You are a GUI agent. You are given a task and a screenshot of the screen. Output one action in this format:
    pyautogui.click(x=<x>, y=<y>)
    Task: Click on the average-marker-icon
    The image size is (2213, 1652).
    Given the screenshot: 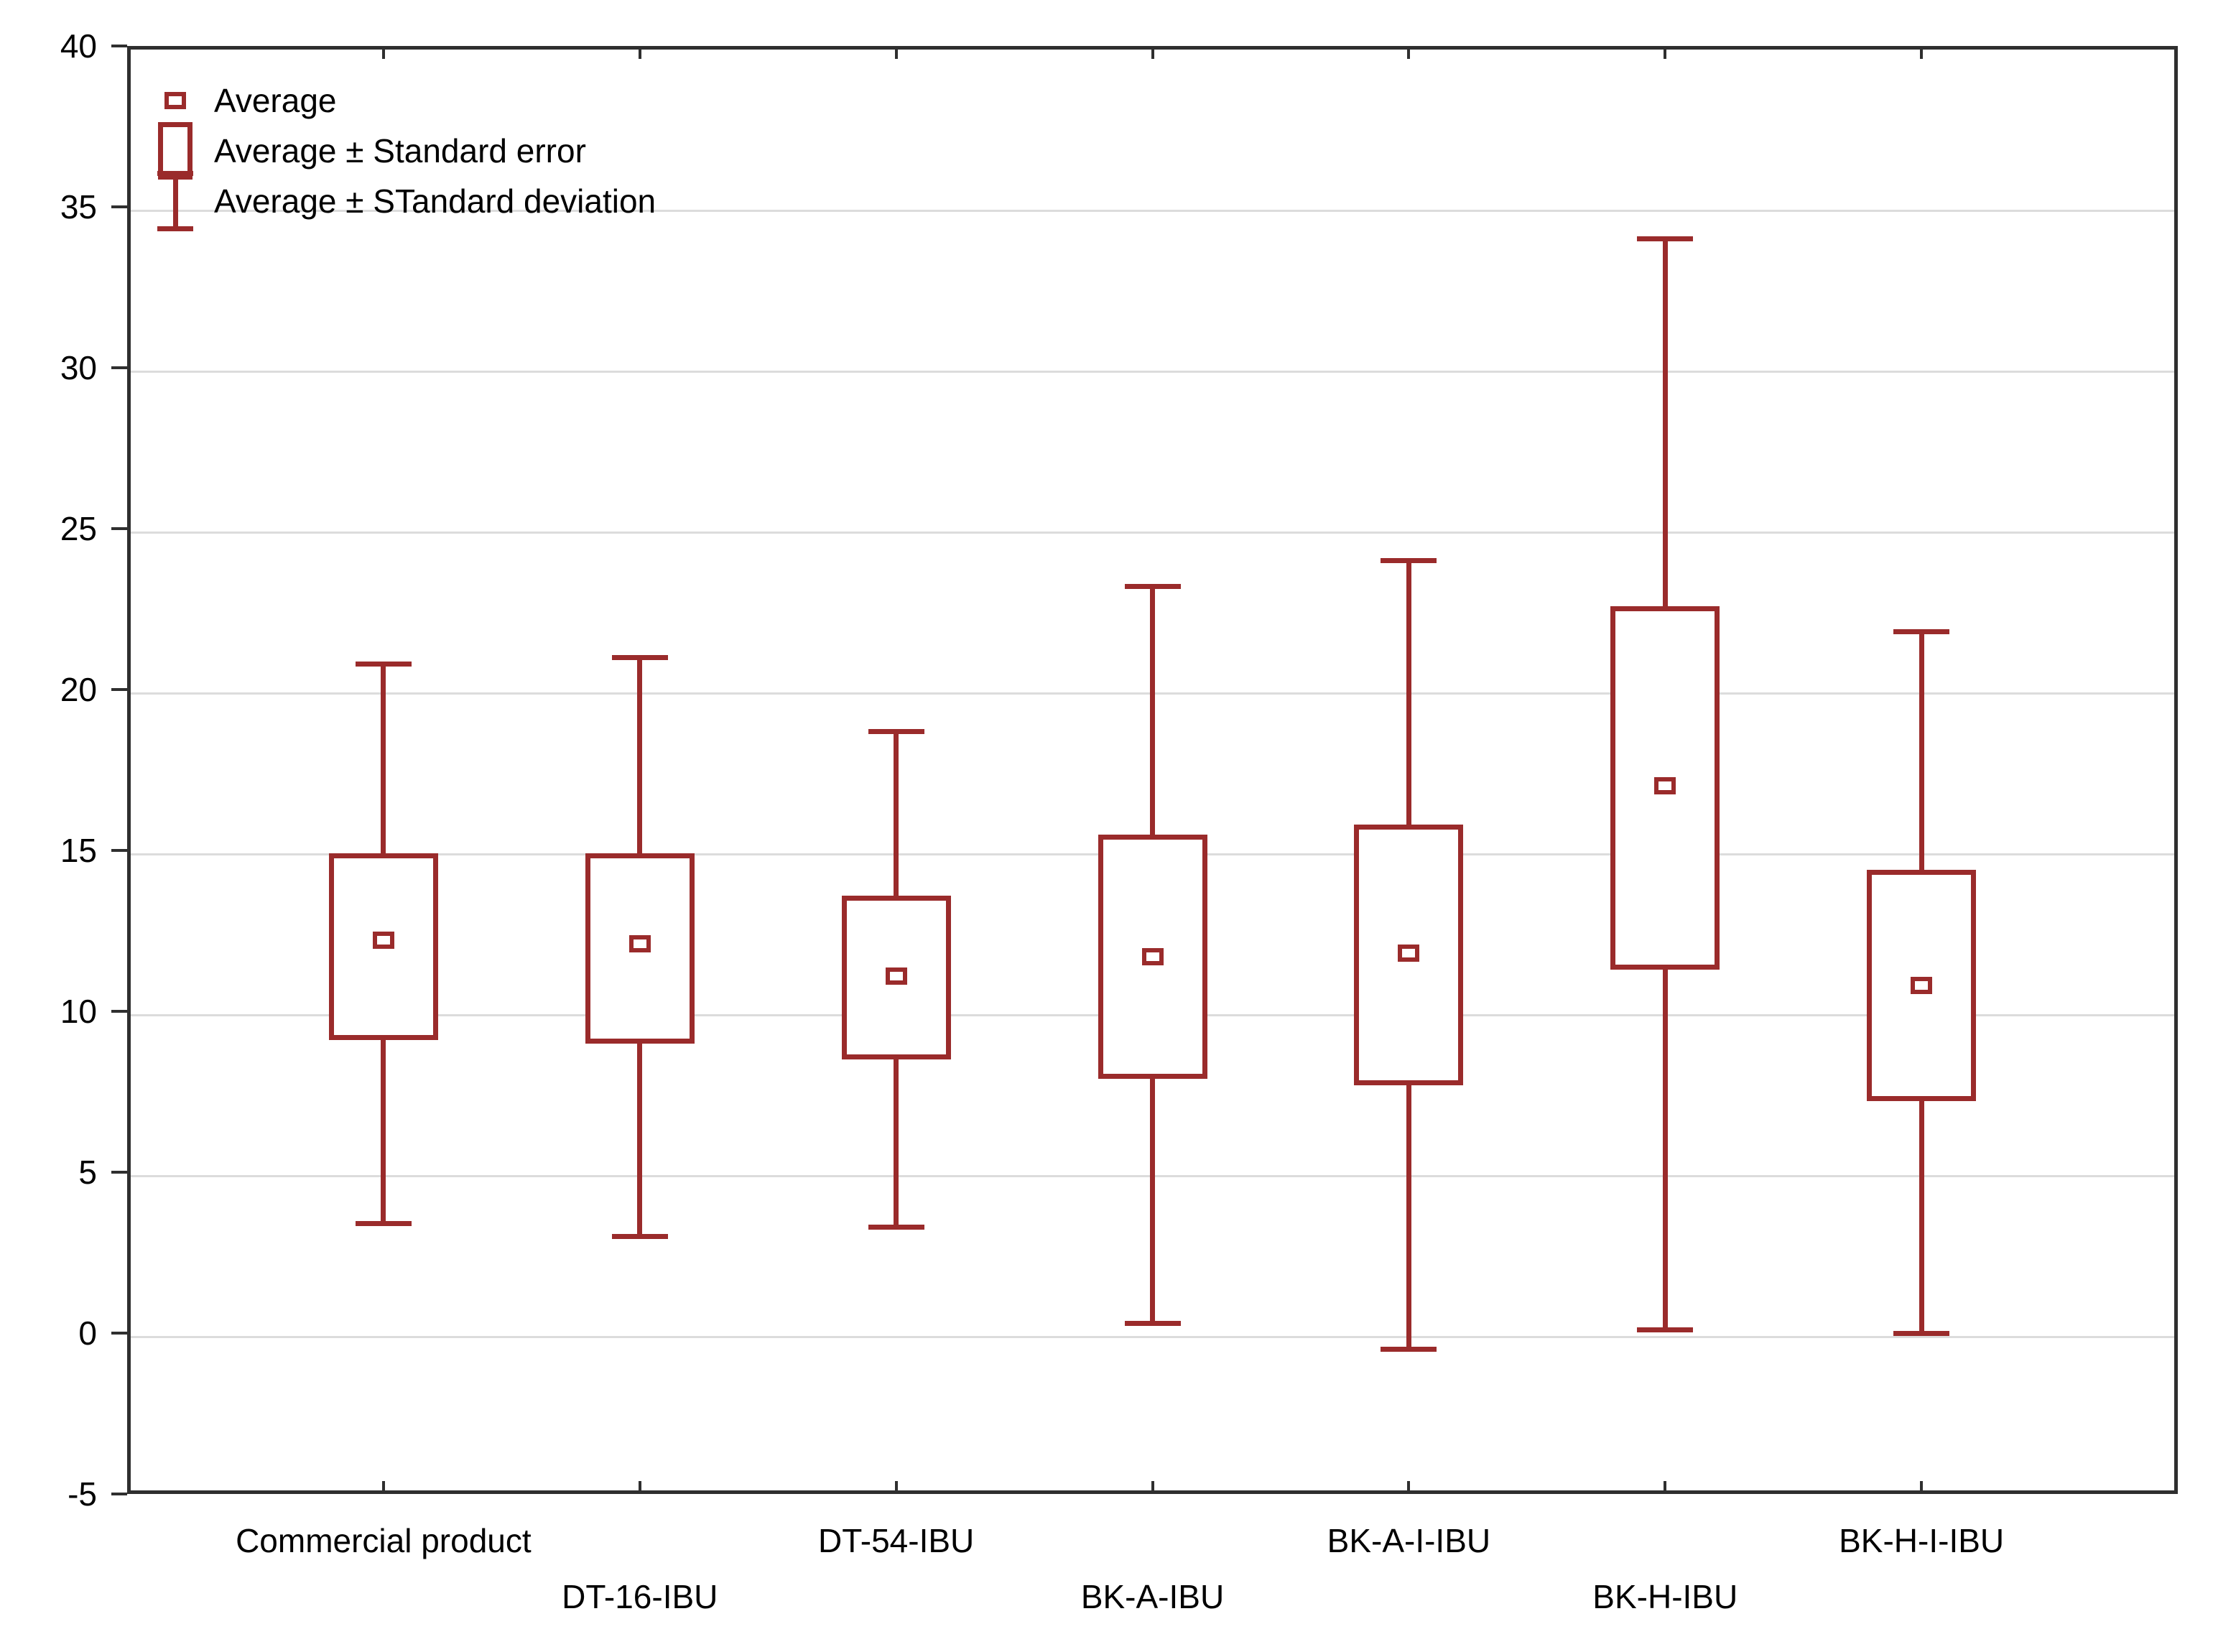 What is the action you would take?
    pyautogui.click(x=175, y=100)
    